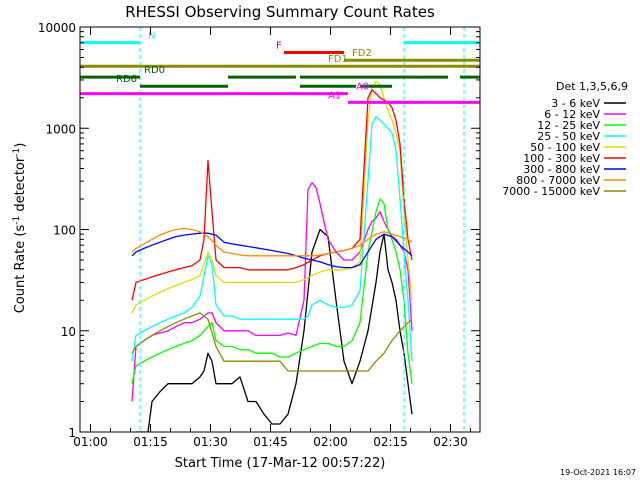 This screenshot has width=640, height=480. What do you see at coordinates (362, 87) in the screenshot?
I see `state-label-a0: A0` at bounding box center [362, 87].